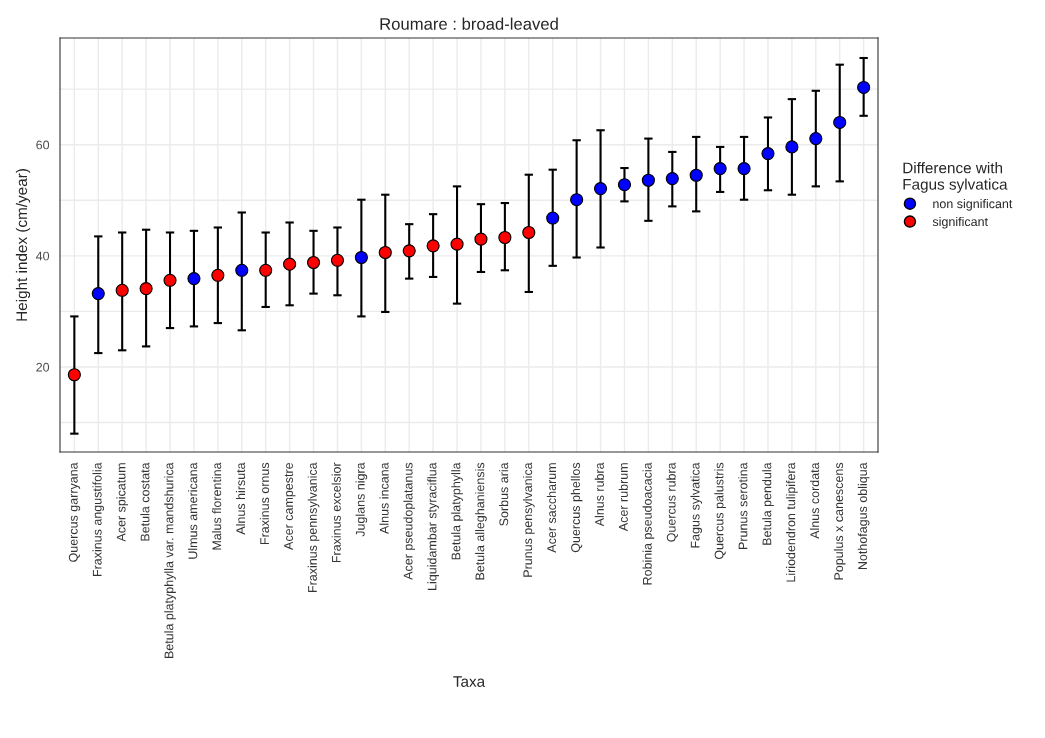 The image size is (1045, 738). What do you see at coordinates (409, 521) in the screenshot?
I see `x-tick-label: Acer pseudoplatanus` at bounding box center [409, 521].